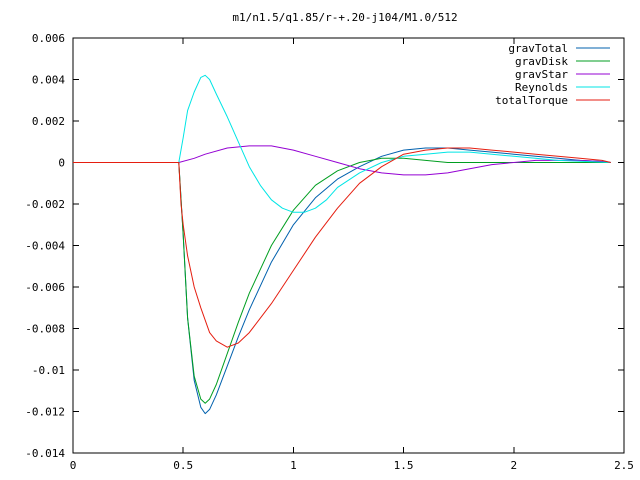  What do you see at coordinates (48, 121) in the screenshot?
I see `y-tick-label: 0.002` at bounding box center [48, 121].